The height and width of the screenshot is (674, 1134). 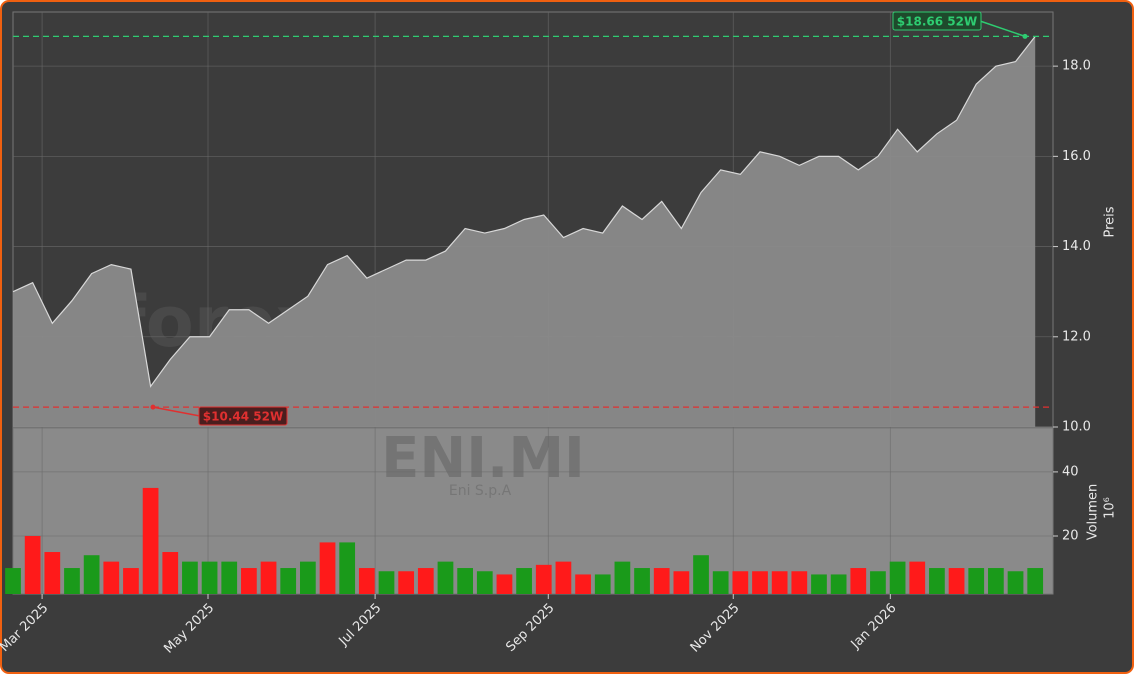 What do you see at coordinates (1025, 36) in the screenshot?
I see `high-arrow-head` at bounding box center [1025, 36].